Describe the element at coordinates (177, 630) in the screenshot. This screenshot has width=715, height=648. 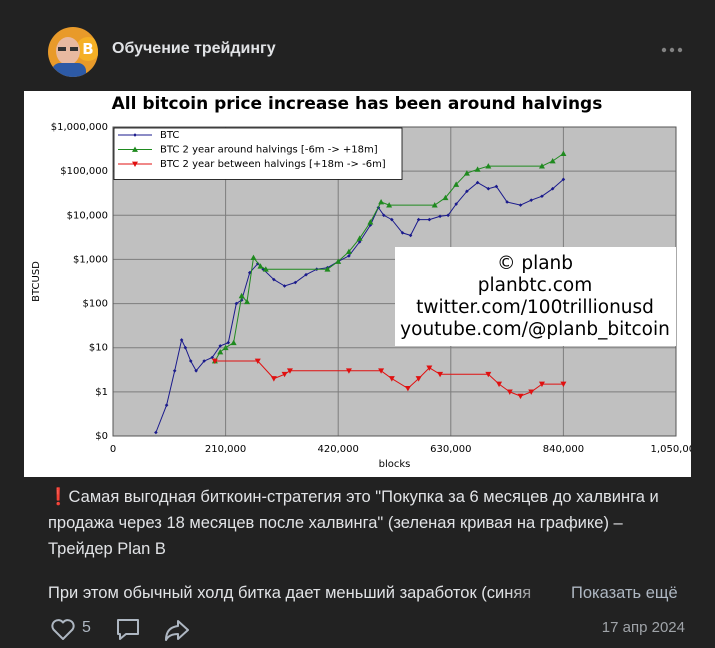
I see `share-icon` at that location.